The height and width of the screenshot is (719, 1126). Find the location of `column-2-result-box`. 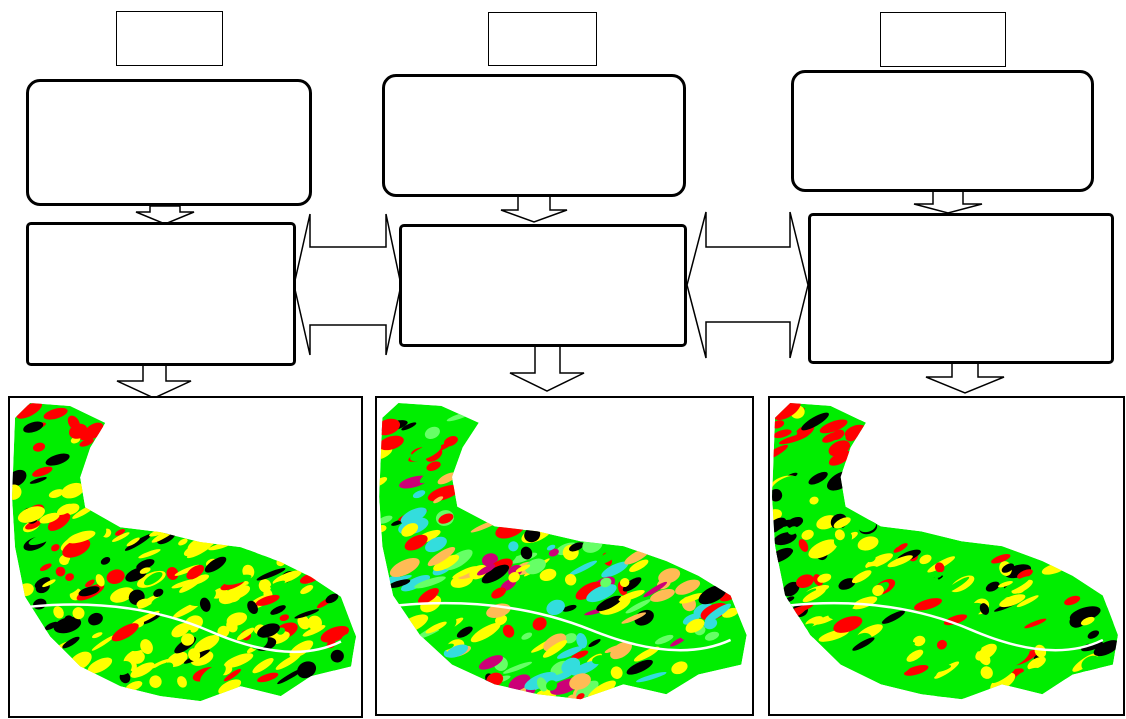

column-2-result-box is located at coordinates (543, 285).